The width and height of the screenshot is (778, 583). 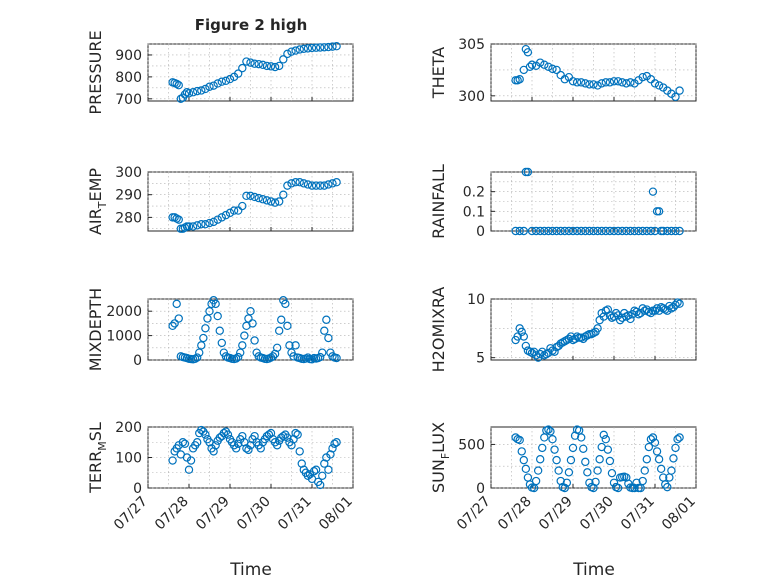 What do you see at coordinates (251, 25) in the screenshot?
I see `figure-title: Figure 2 high` at bounding box center [251, 25].